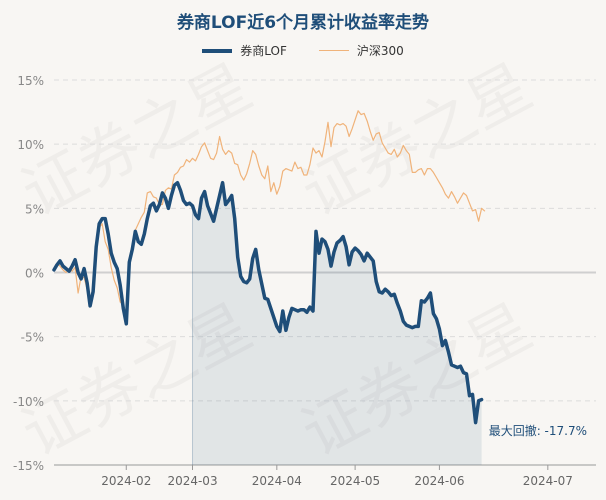 Image resolution: width=606 pixels, height=500 pixels. I want to click on legend-item-index: 沪深300, so click(361, 50).